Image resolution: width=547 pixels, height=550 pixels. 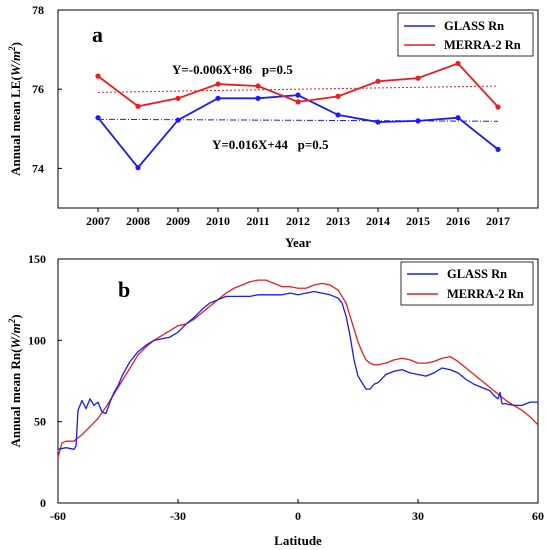 I want to click on panel-a-x-tick-label: 2016, so click(x=458, y=221).